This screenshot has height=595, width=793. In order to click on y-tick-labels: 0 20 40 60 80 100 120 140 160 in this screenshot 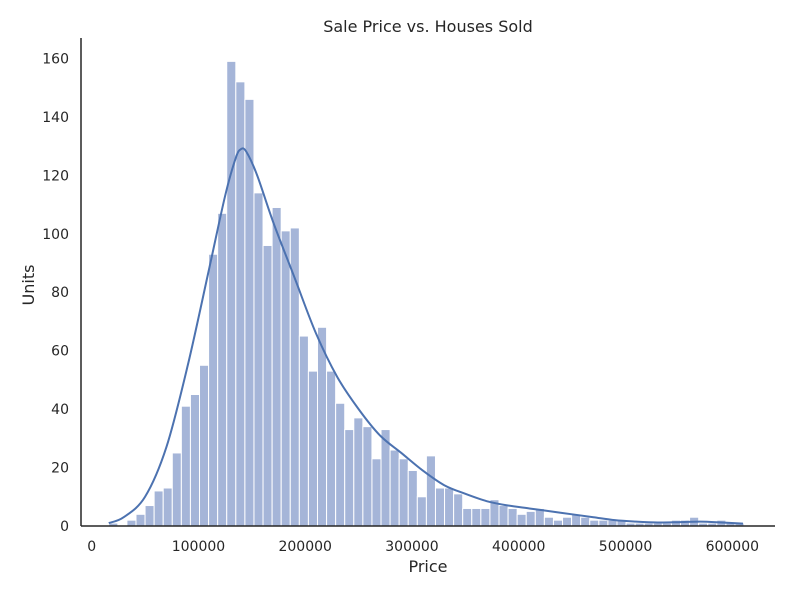, I will do `click(55, 293)`.